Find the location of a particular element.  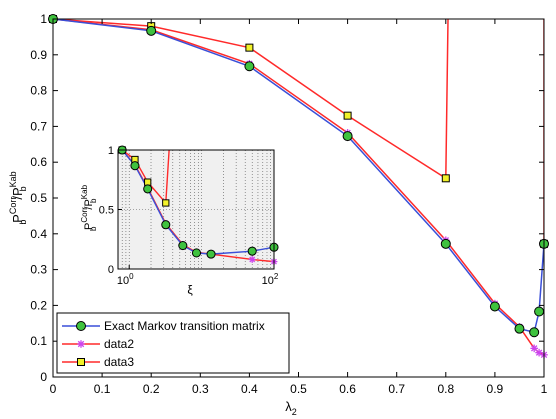

main-y-tick-label: 0.4 is located at coordinates (38, 234).